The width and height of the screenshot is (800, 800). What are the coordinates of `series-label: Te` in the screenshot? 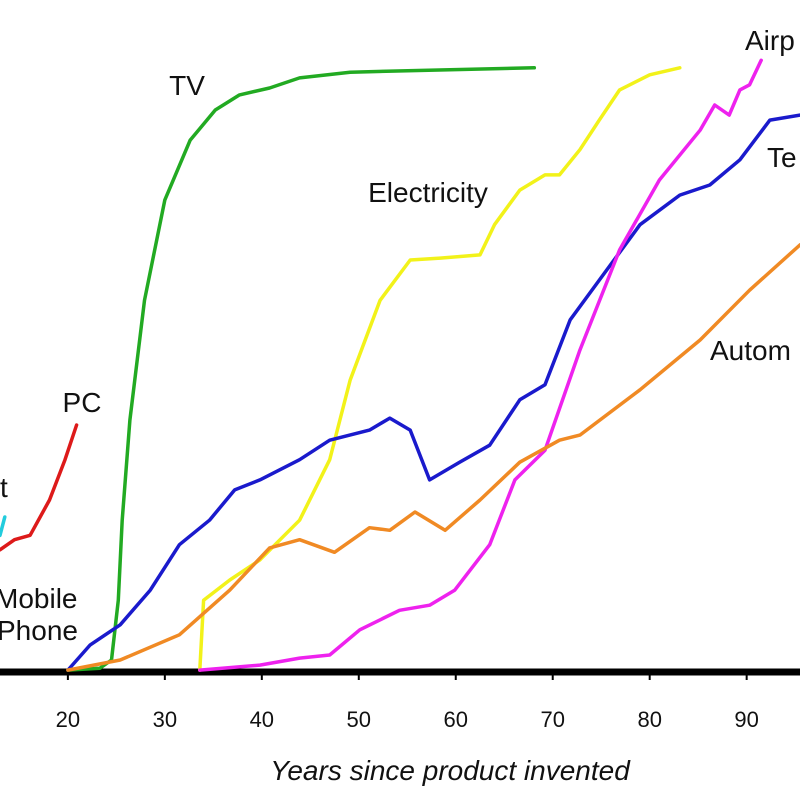 It's located at (782, 157).